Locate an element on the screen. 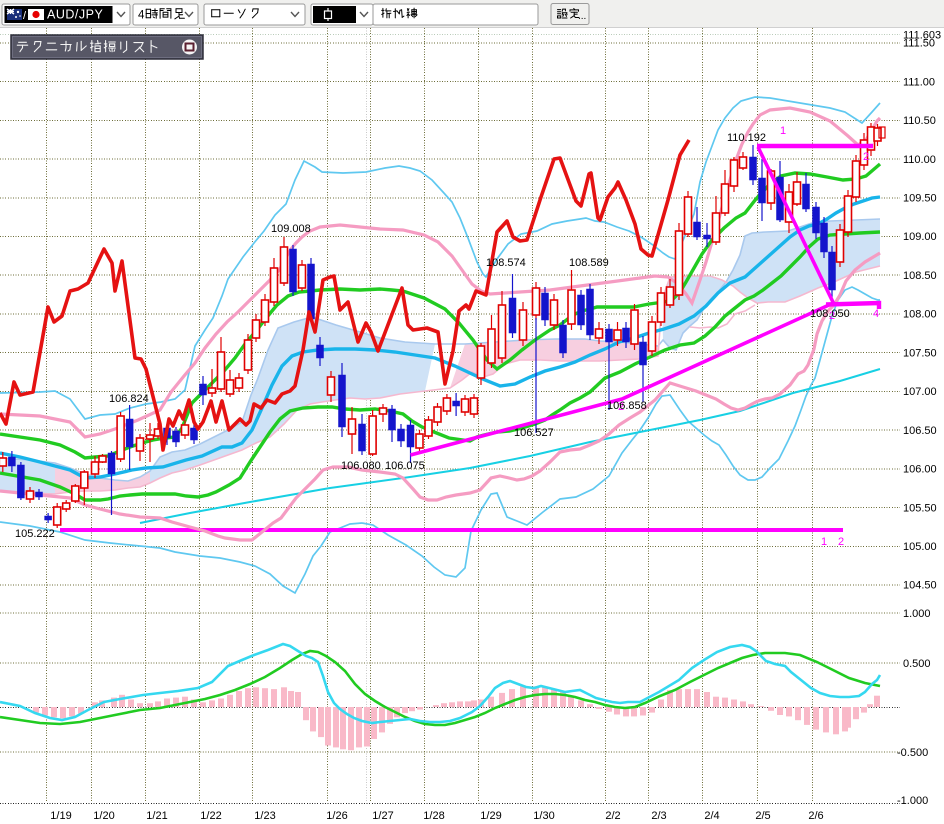 Image resolution: width=944 pixels, height=824 pixels. svg-text: 108.589 is located at coordinates (589, 263).